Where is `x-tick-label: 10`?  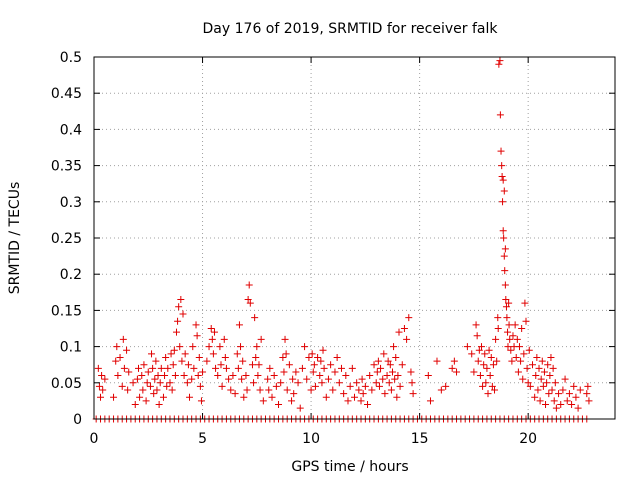 x-tick-label: 10 is located at coordinates (311, 439).